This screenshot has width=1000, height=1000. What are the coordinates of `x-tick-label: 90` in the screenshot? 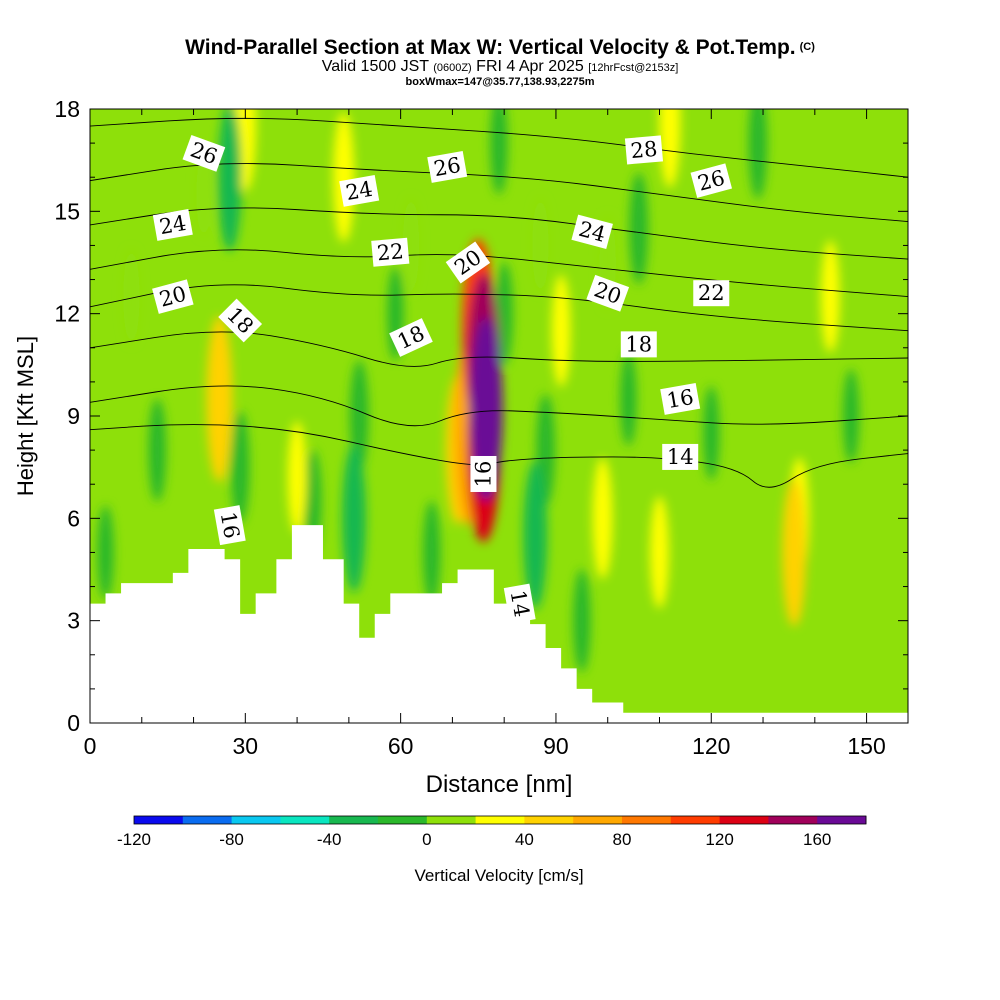 It's located at (556, 746).